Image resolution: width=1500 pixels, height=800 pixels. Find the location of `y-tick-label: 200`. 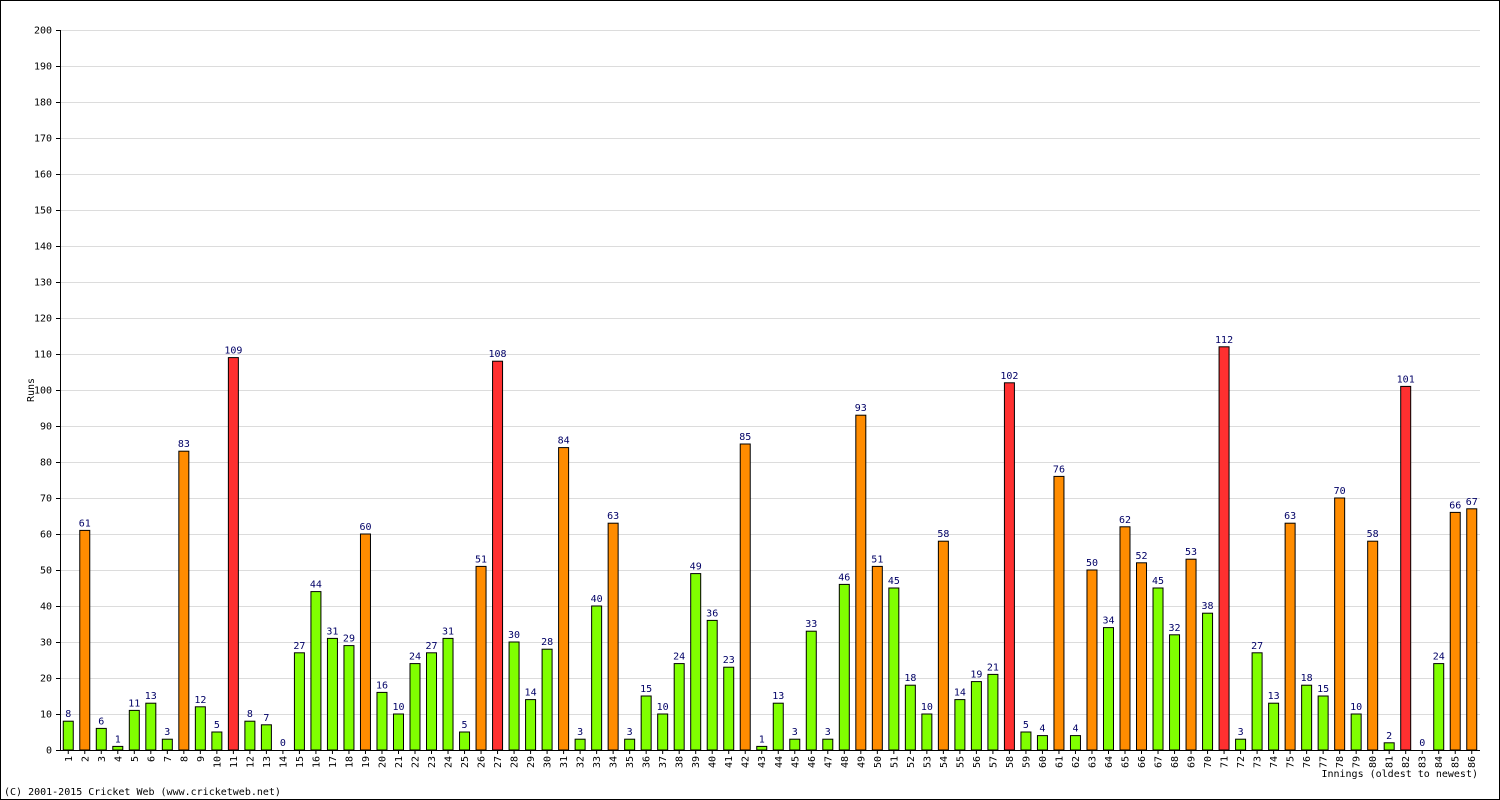

y-tick-label: 200 is located at coordinates (43, 31).